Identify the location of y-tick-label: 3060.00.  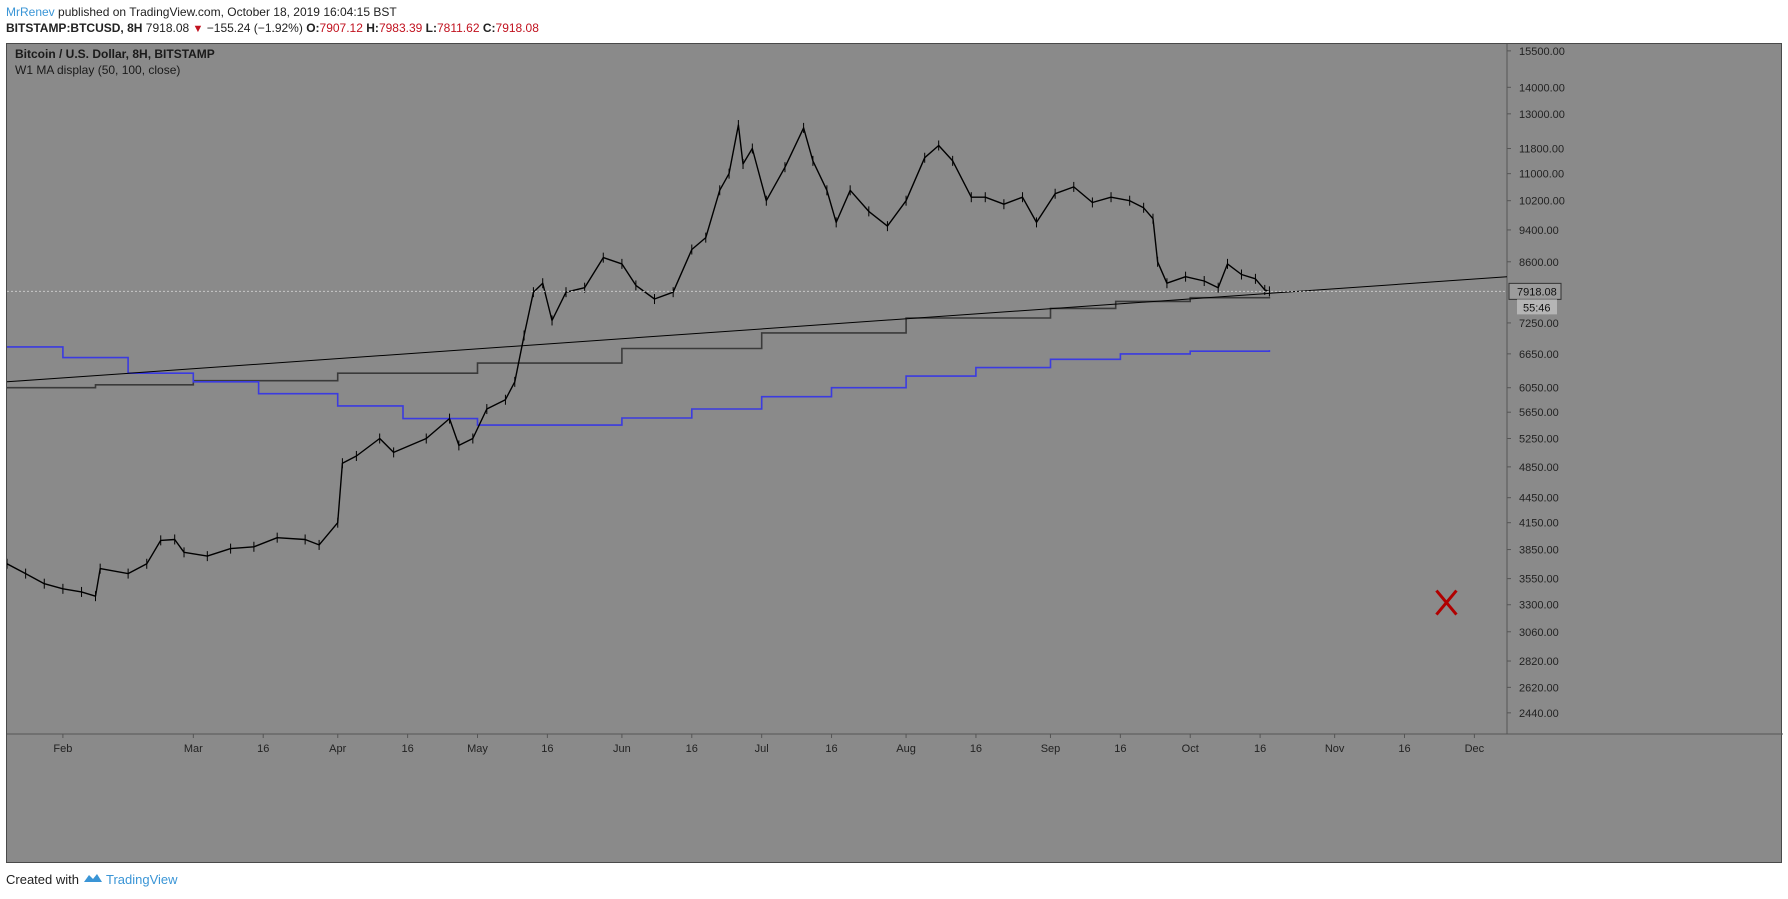
(1539, 633).